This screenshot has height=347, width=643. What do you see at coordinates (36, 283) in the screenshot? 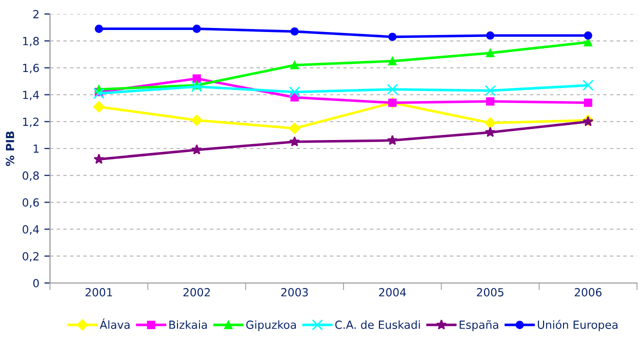
I see `y-tick-label: 0` at bounding box center [36, 283].